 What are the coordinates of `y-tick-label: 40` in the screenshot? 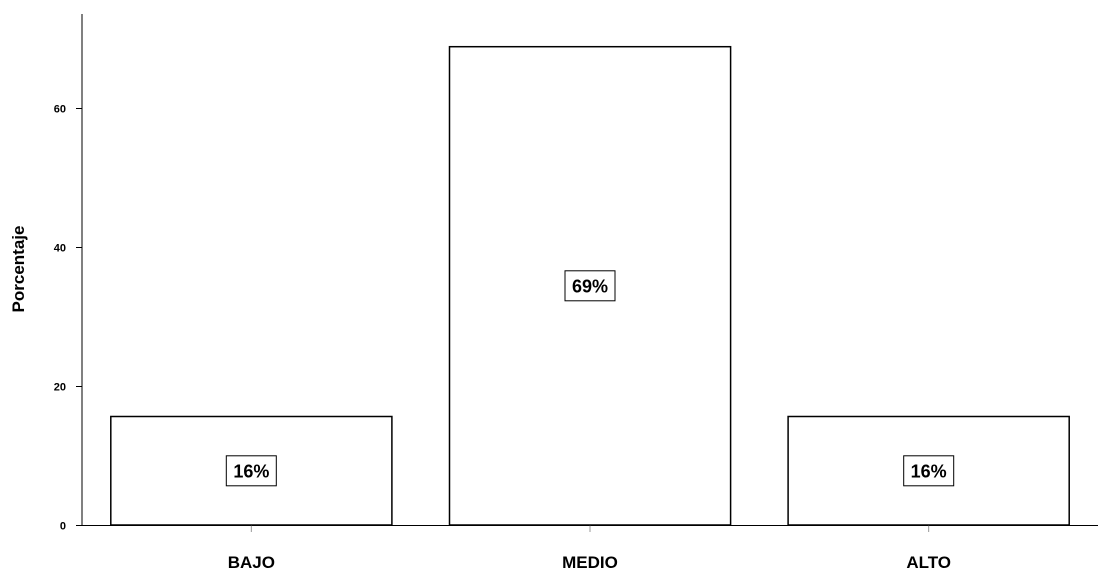 It's located at (60, 249).